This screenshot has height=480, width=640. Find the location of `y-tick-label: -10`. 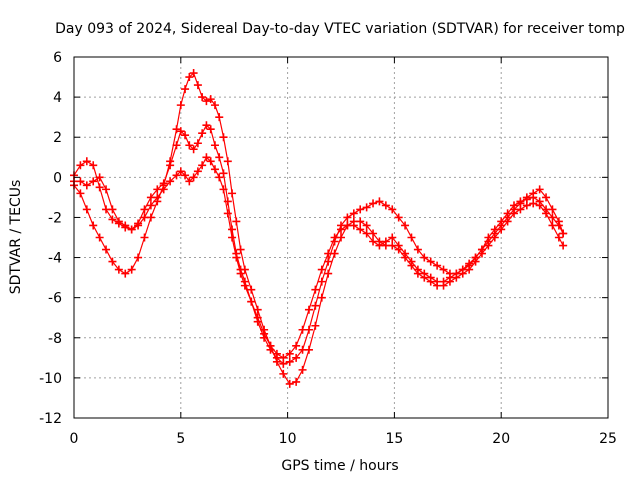

y-tick-label: -10 is located at coordinates (50, 379).